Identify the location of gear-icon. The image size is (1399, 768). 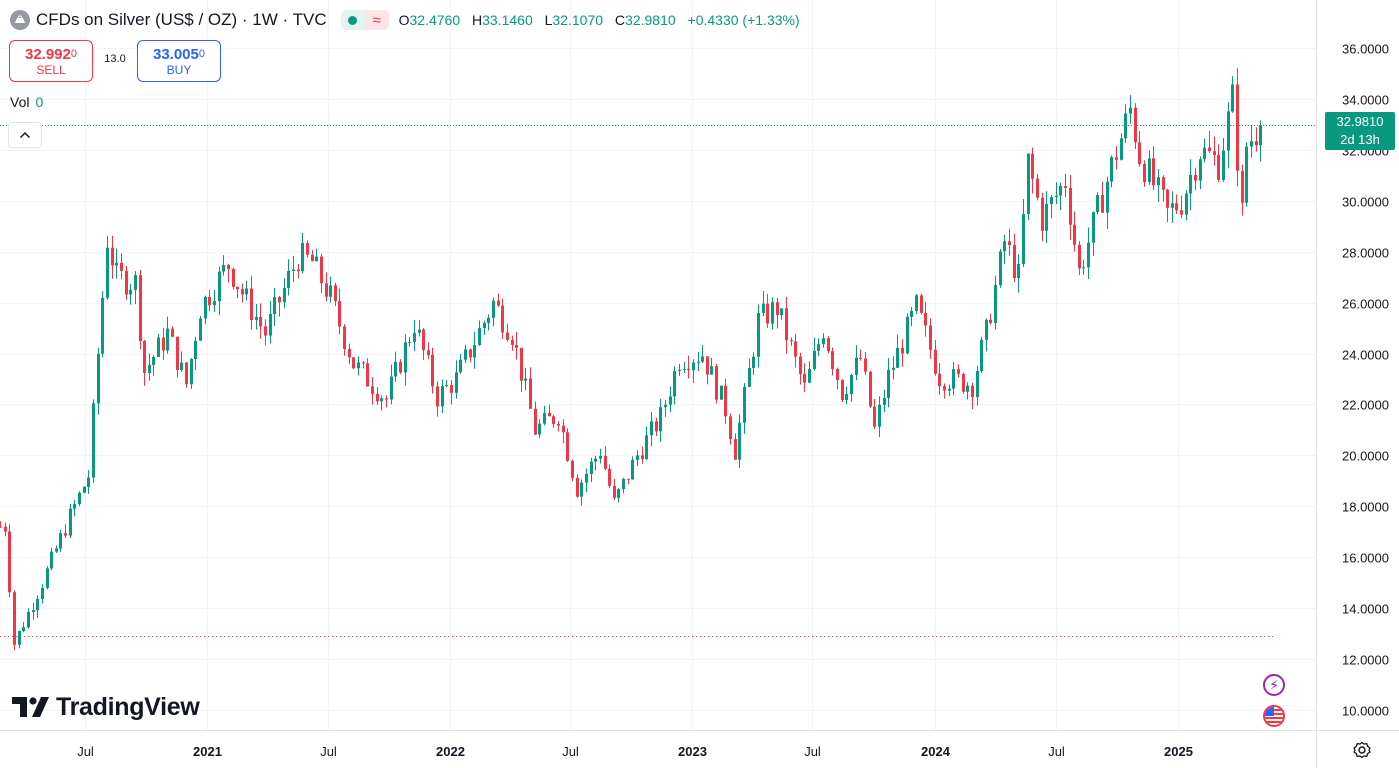
(1362, 750).